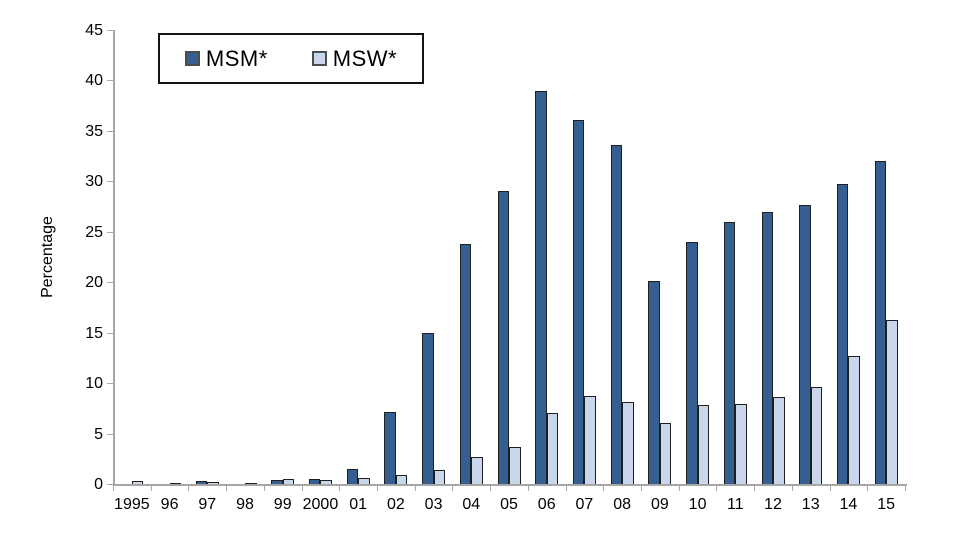 The height and width of the screenshot is (539, 960). I want to click on x-tick-label: 05, so click(509, 504).